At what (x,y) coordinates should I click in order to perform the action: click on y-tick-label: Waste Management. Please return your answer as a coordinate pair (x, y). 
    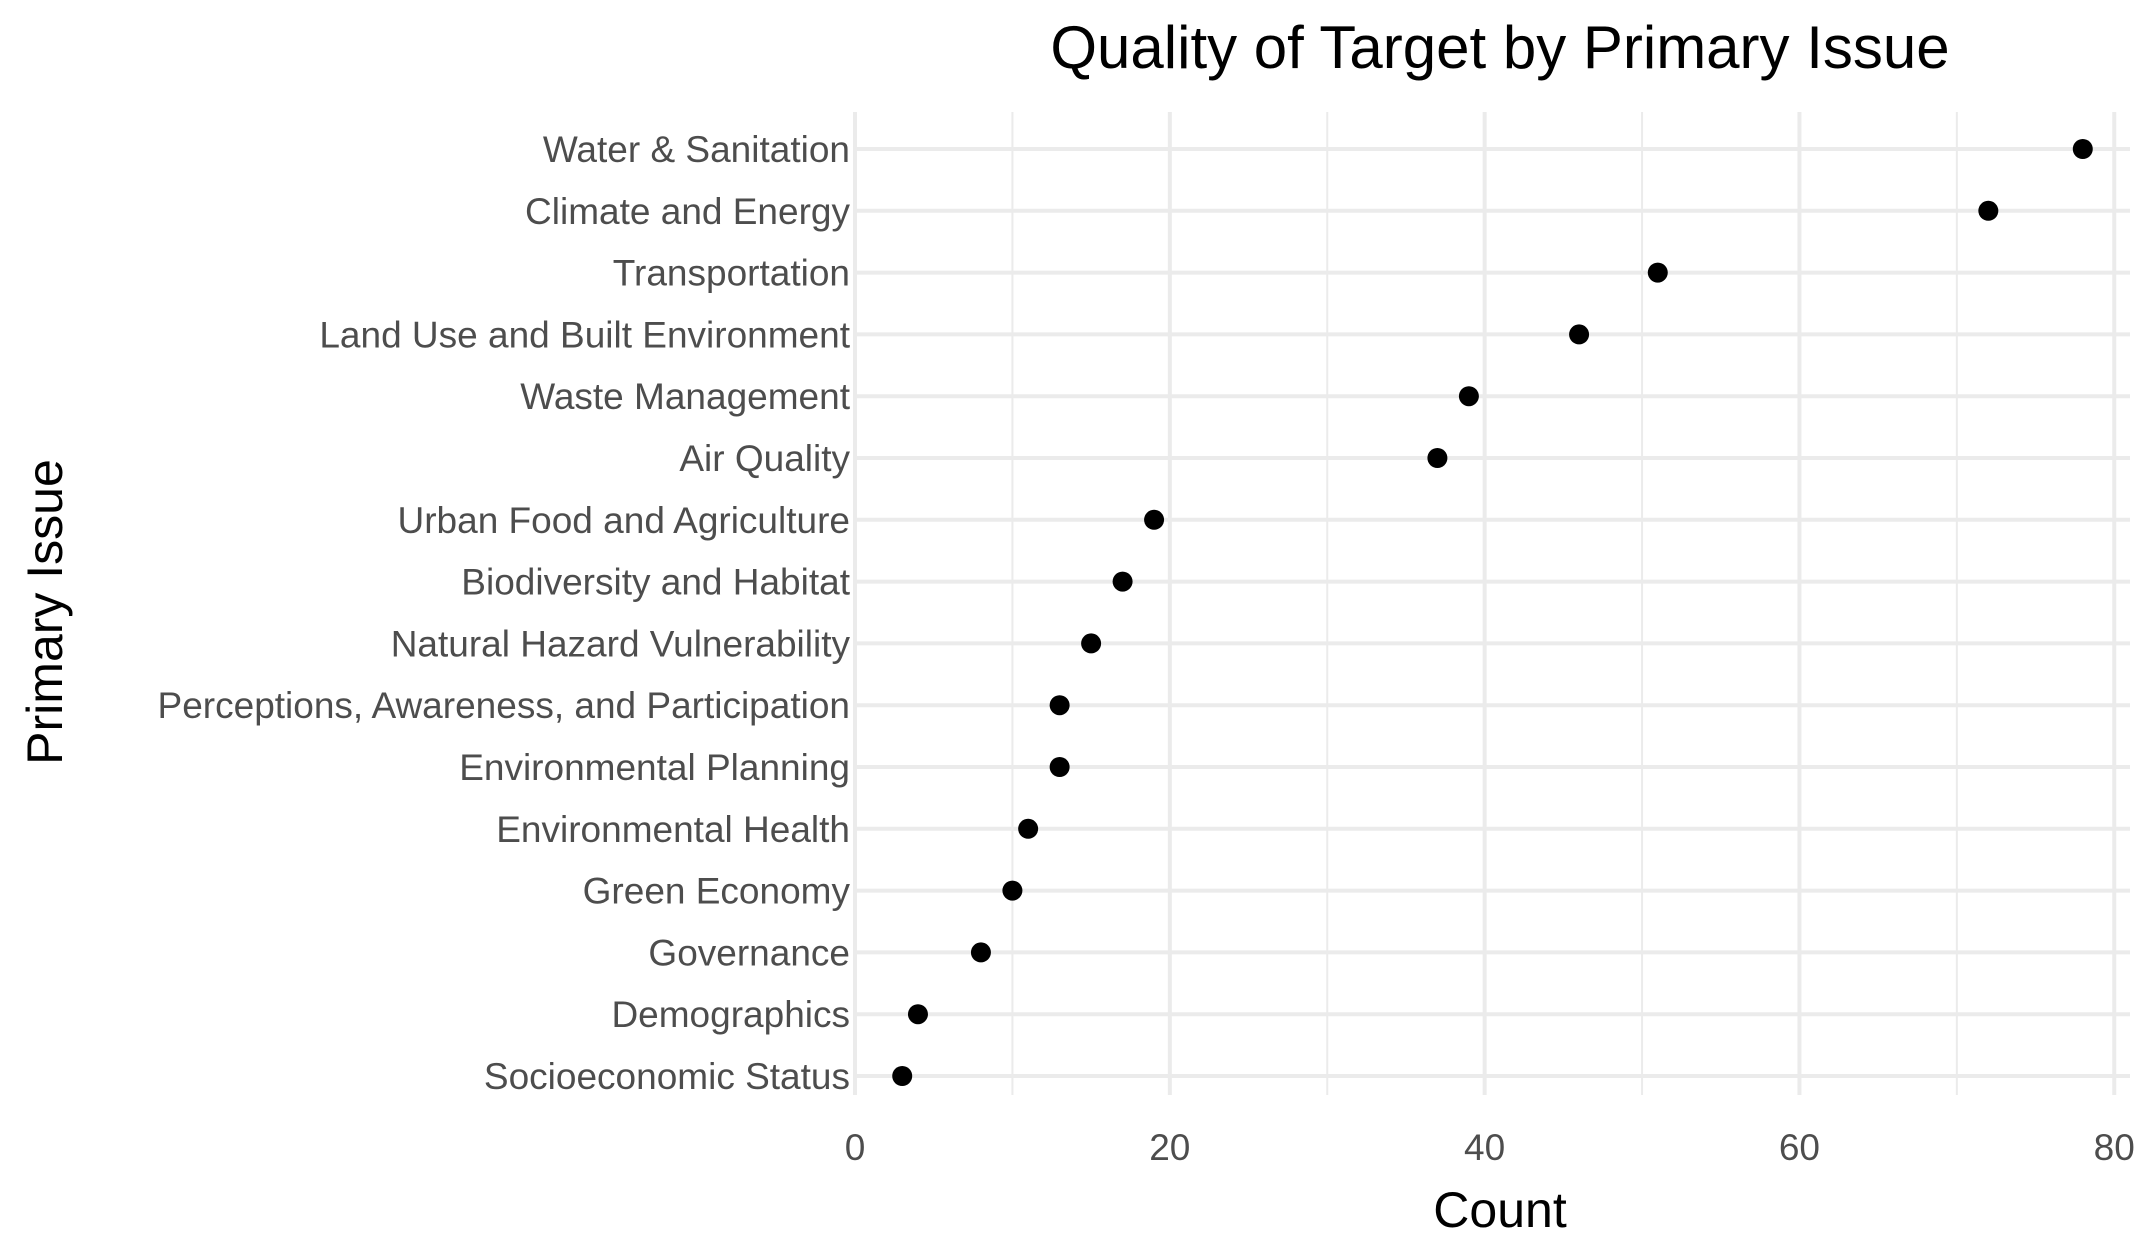
    Looking at the image, I should click on (685, 396).